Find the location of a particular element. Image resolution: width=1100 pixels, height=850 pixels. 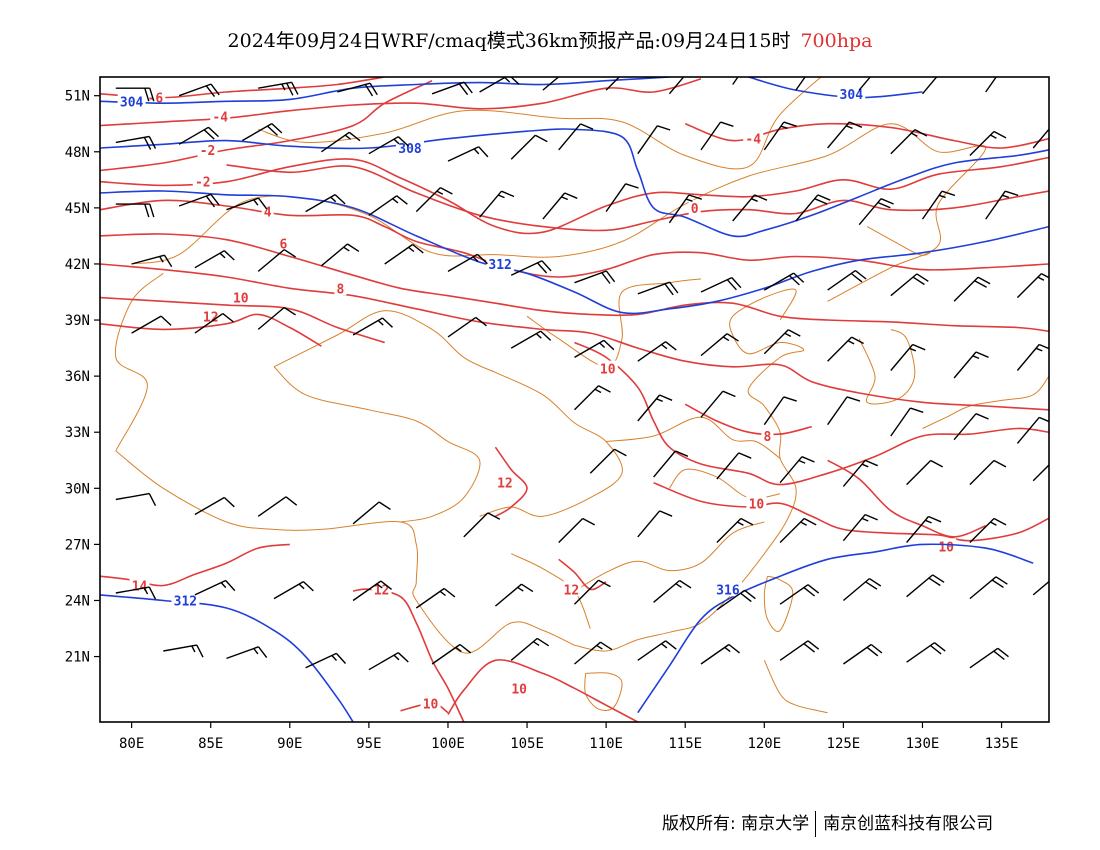

temperature-contour-label: -2 is located at coordinates (208, 151).